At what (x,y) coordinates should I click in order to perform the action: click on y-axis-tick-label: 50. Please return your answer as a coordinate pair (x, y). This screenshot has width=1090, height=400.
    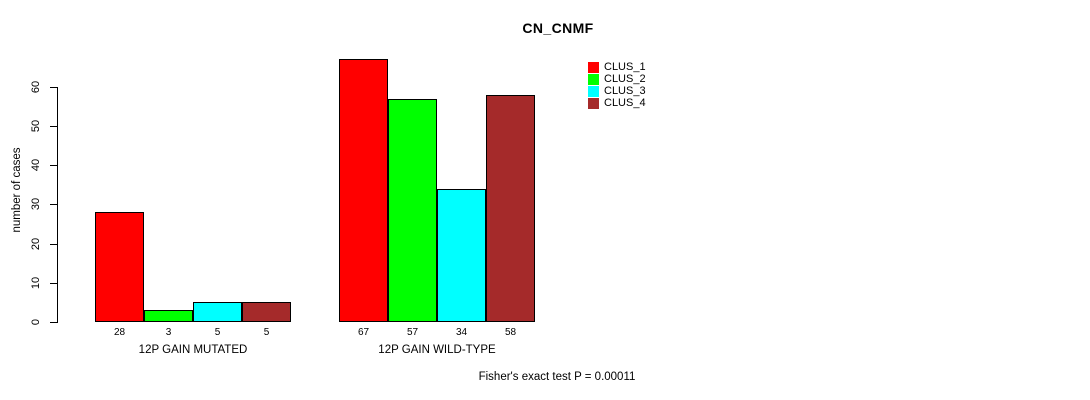
    Looking at the image, I should click on (36, 126).